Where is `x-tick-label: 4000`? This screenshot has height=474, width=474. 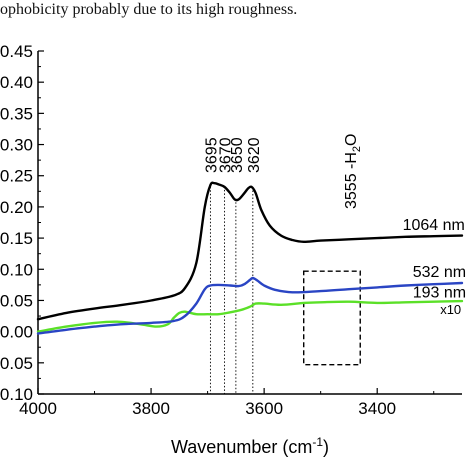
x-tick-label: 4000 is located at coordinates (38, 408).